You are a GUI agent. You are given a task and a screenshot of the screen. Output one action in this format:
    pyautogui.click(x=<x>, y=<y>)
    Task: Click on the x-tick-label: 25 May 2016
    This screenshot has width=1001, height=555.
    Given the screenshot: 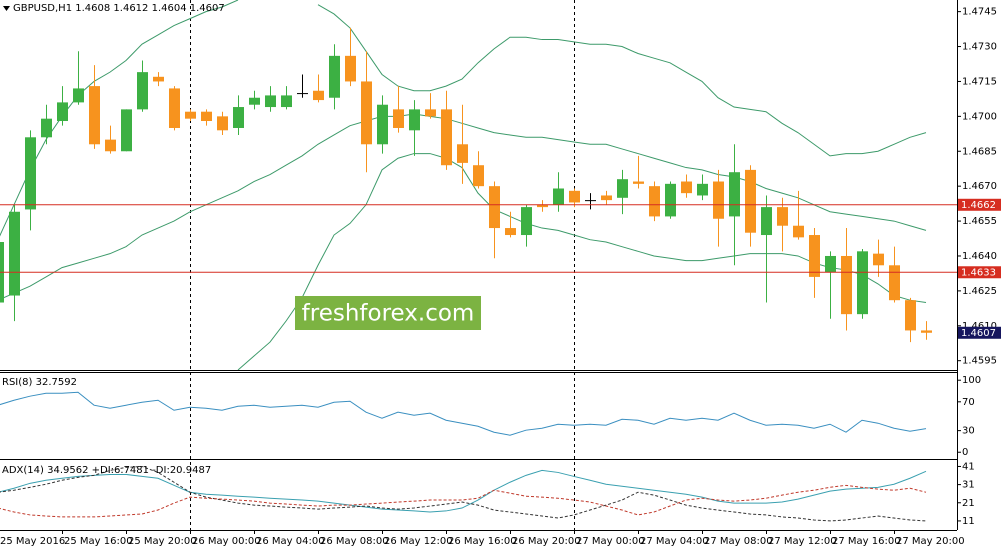 What is the action you would take?
    pyautogui.click(x=32, y=541)
    